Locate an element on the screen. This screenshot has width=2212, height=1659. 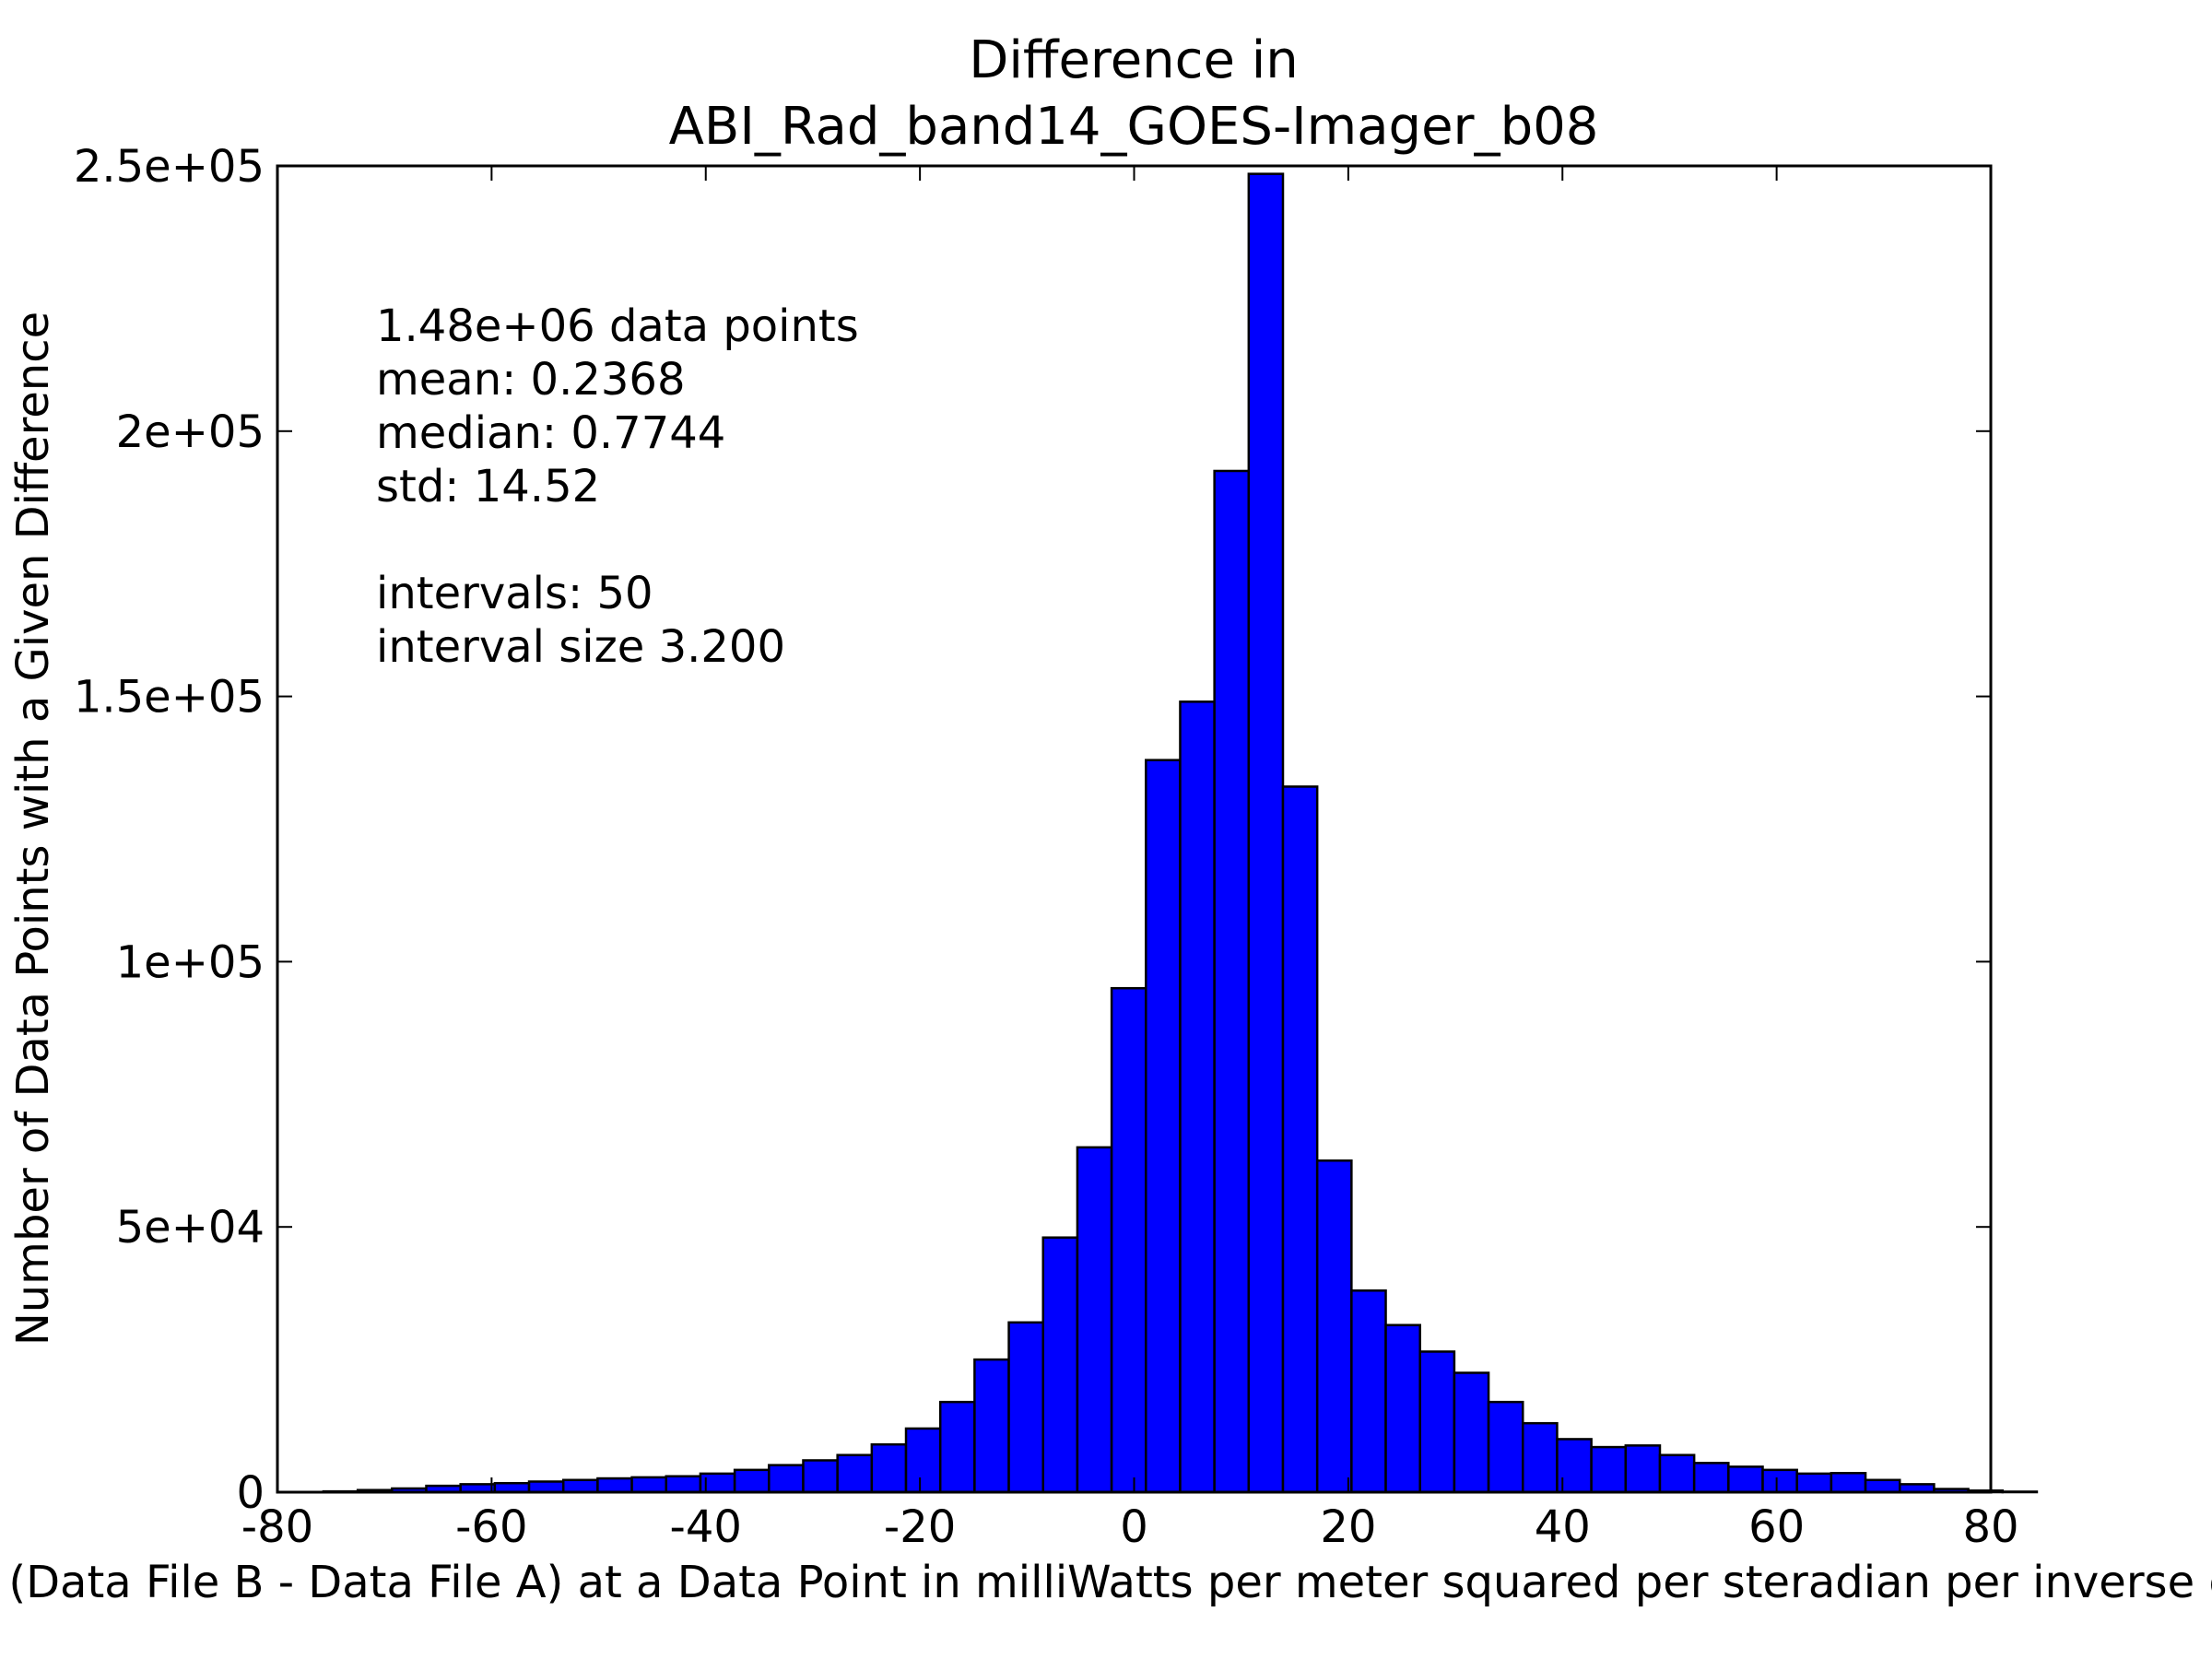
x-tick-labels: -80 -60 -40 -20 0 20 40 60 80 is located at coordinates (1130, 1527).